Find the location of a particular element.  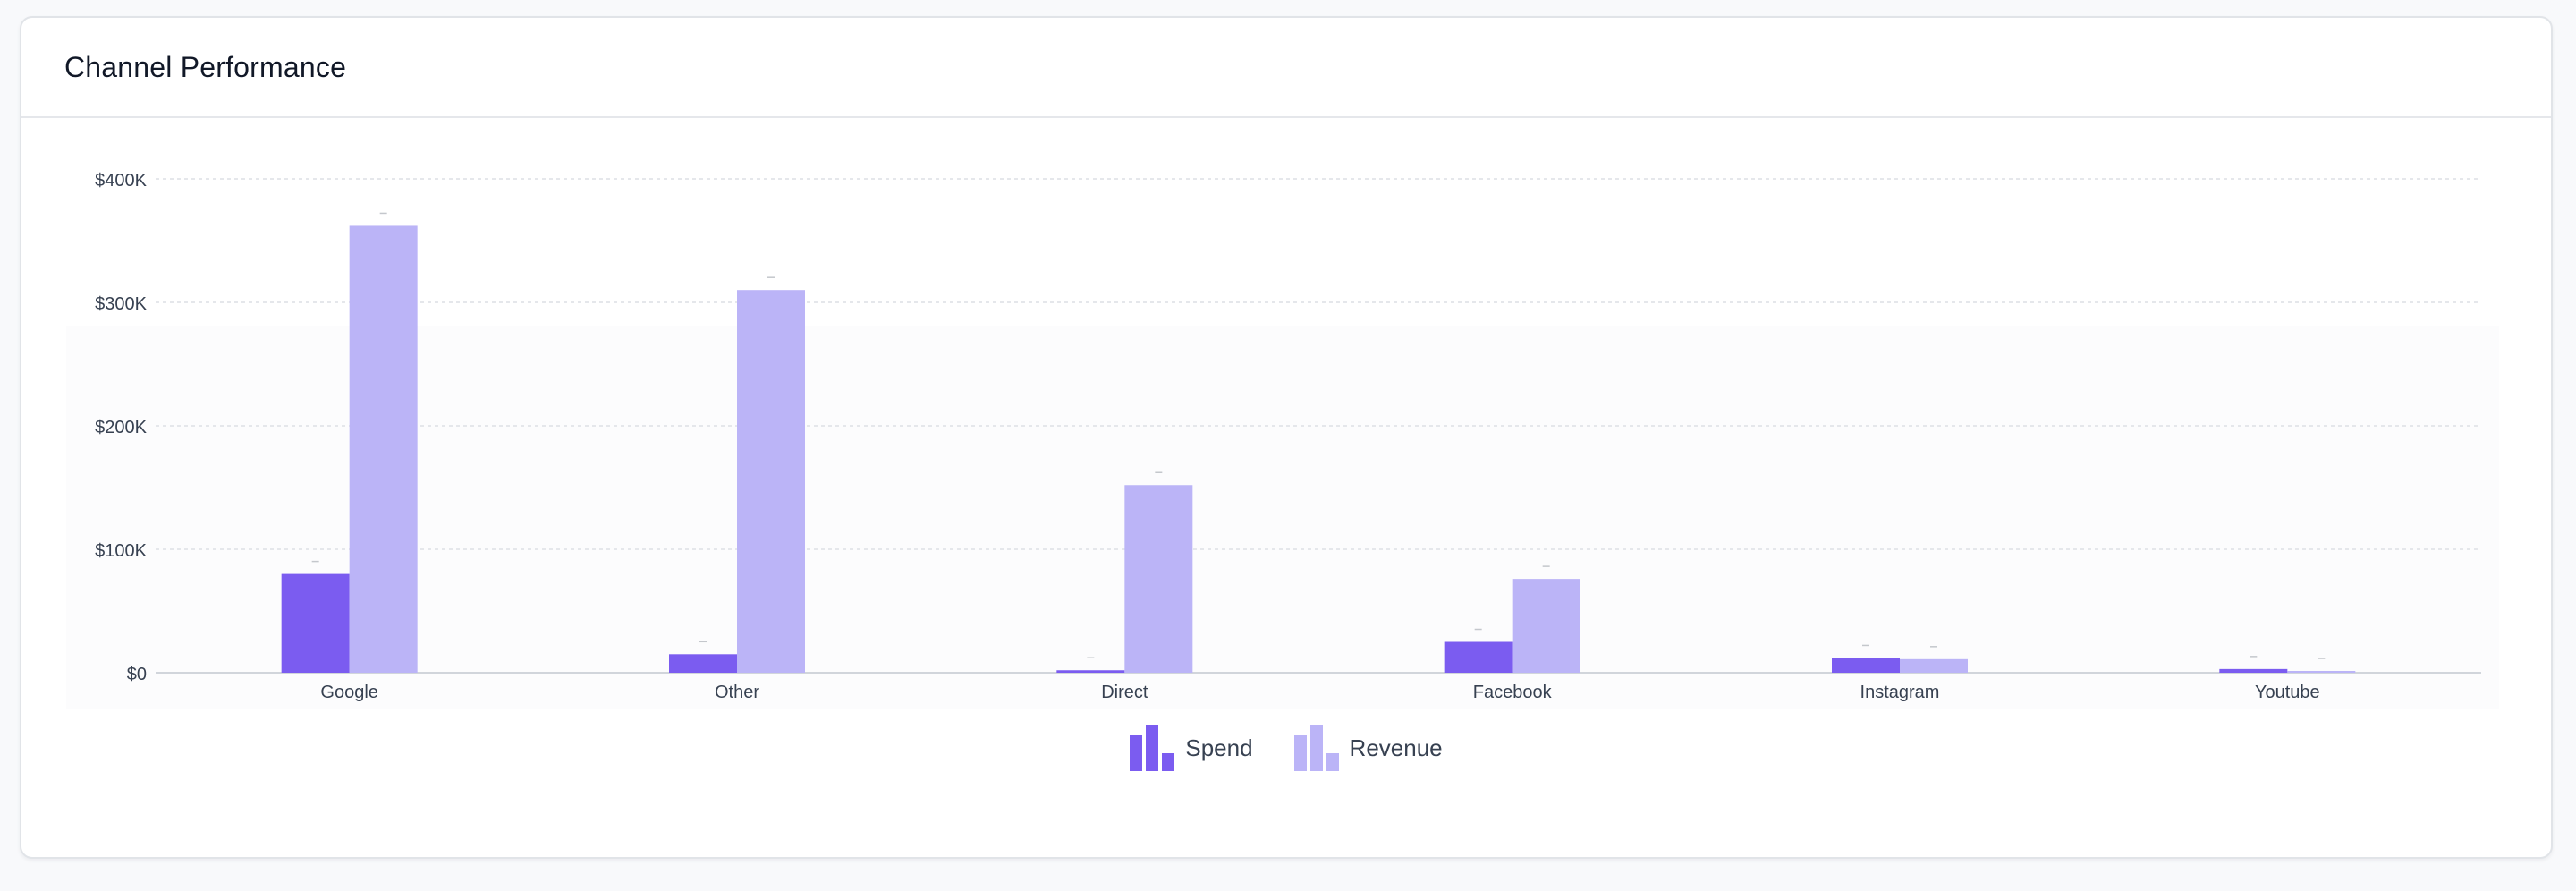

y-tick-label: $400K is located at coordinates (121, 181).